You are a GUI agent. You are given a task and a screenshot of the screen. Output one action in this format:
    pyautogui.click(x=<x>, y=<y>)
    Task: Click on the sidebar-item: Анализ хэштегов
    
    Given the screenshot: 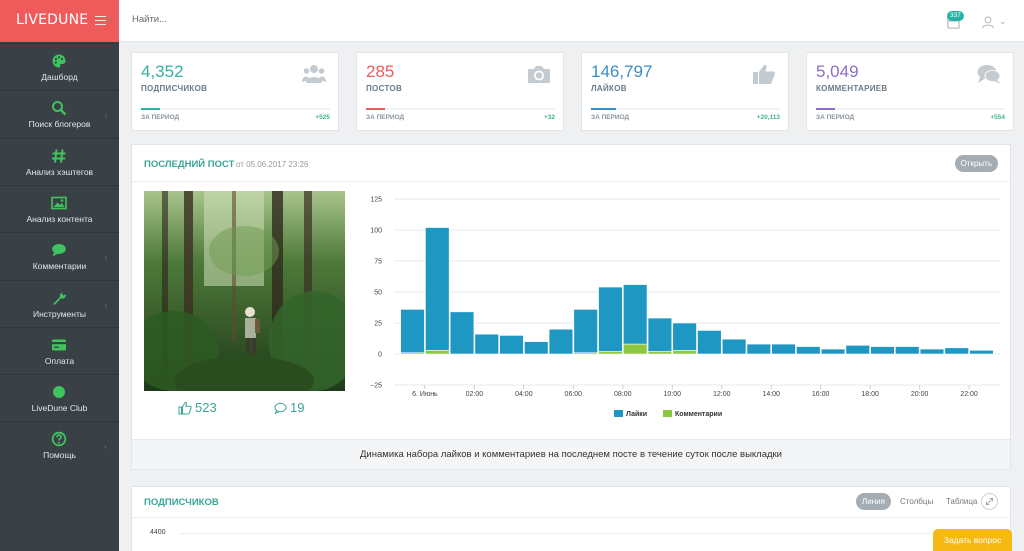 What is the action you would take?
    pyautogui.click(x=59, y=161)
    